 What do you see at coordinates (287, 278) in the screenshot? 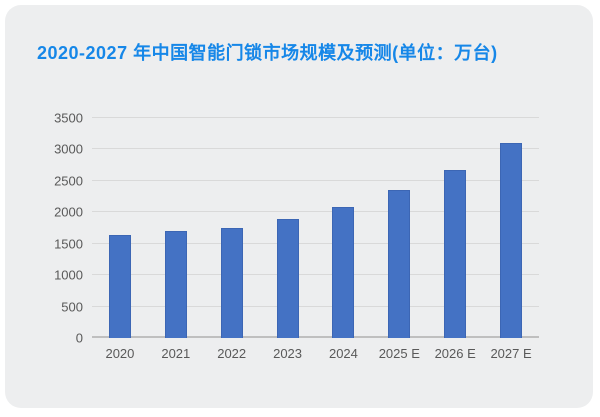
I see `bar-2023` at bounding box center [287, 278].